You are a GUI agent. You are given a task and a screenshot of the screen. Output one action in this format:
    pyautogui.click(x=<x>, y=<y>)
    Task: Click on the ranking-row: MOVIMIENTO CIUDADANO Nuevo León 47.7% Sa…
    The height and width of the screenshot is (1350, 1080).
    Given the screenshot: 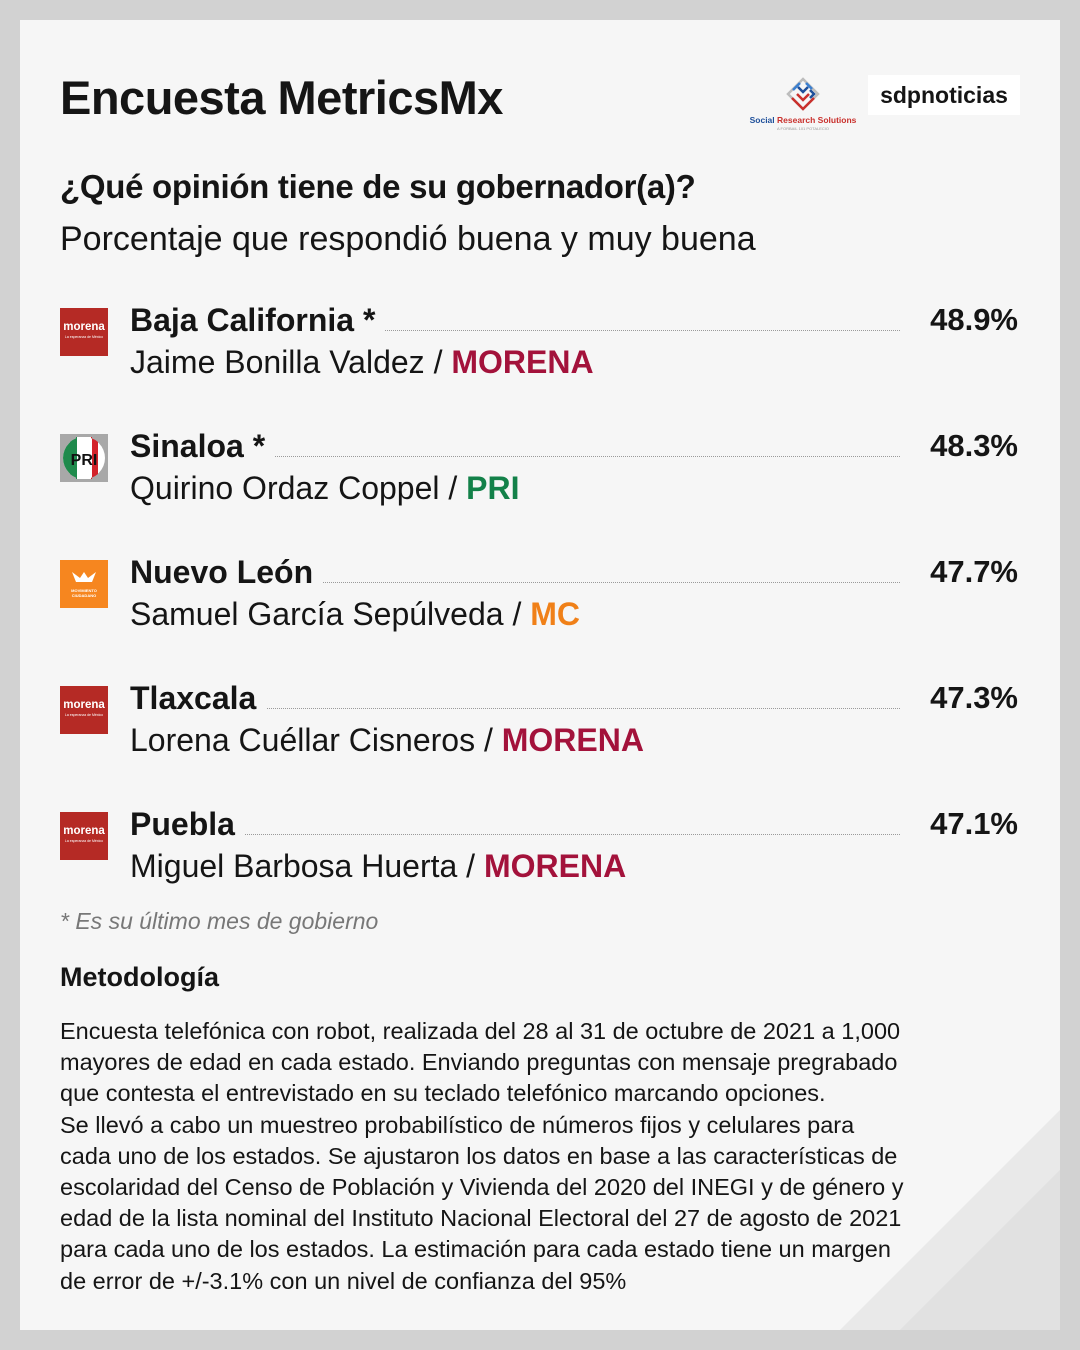 What is the action you would take?
    pyautogui.click(x=539, y=597)
    